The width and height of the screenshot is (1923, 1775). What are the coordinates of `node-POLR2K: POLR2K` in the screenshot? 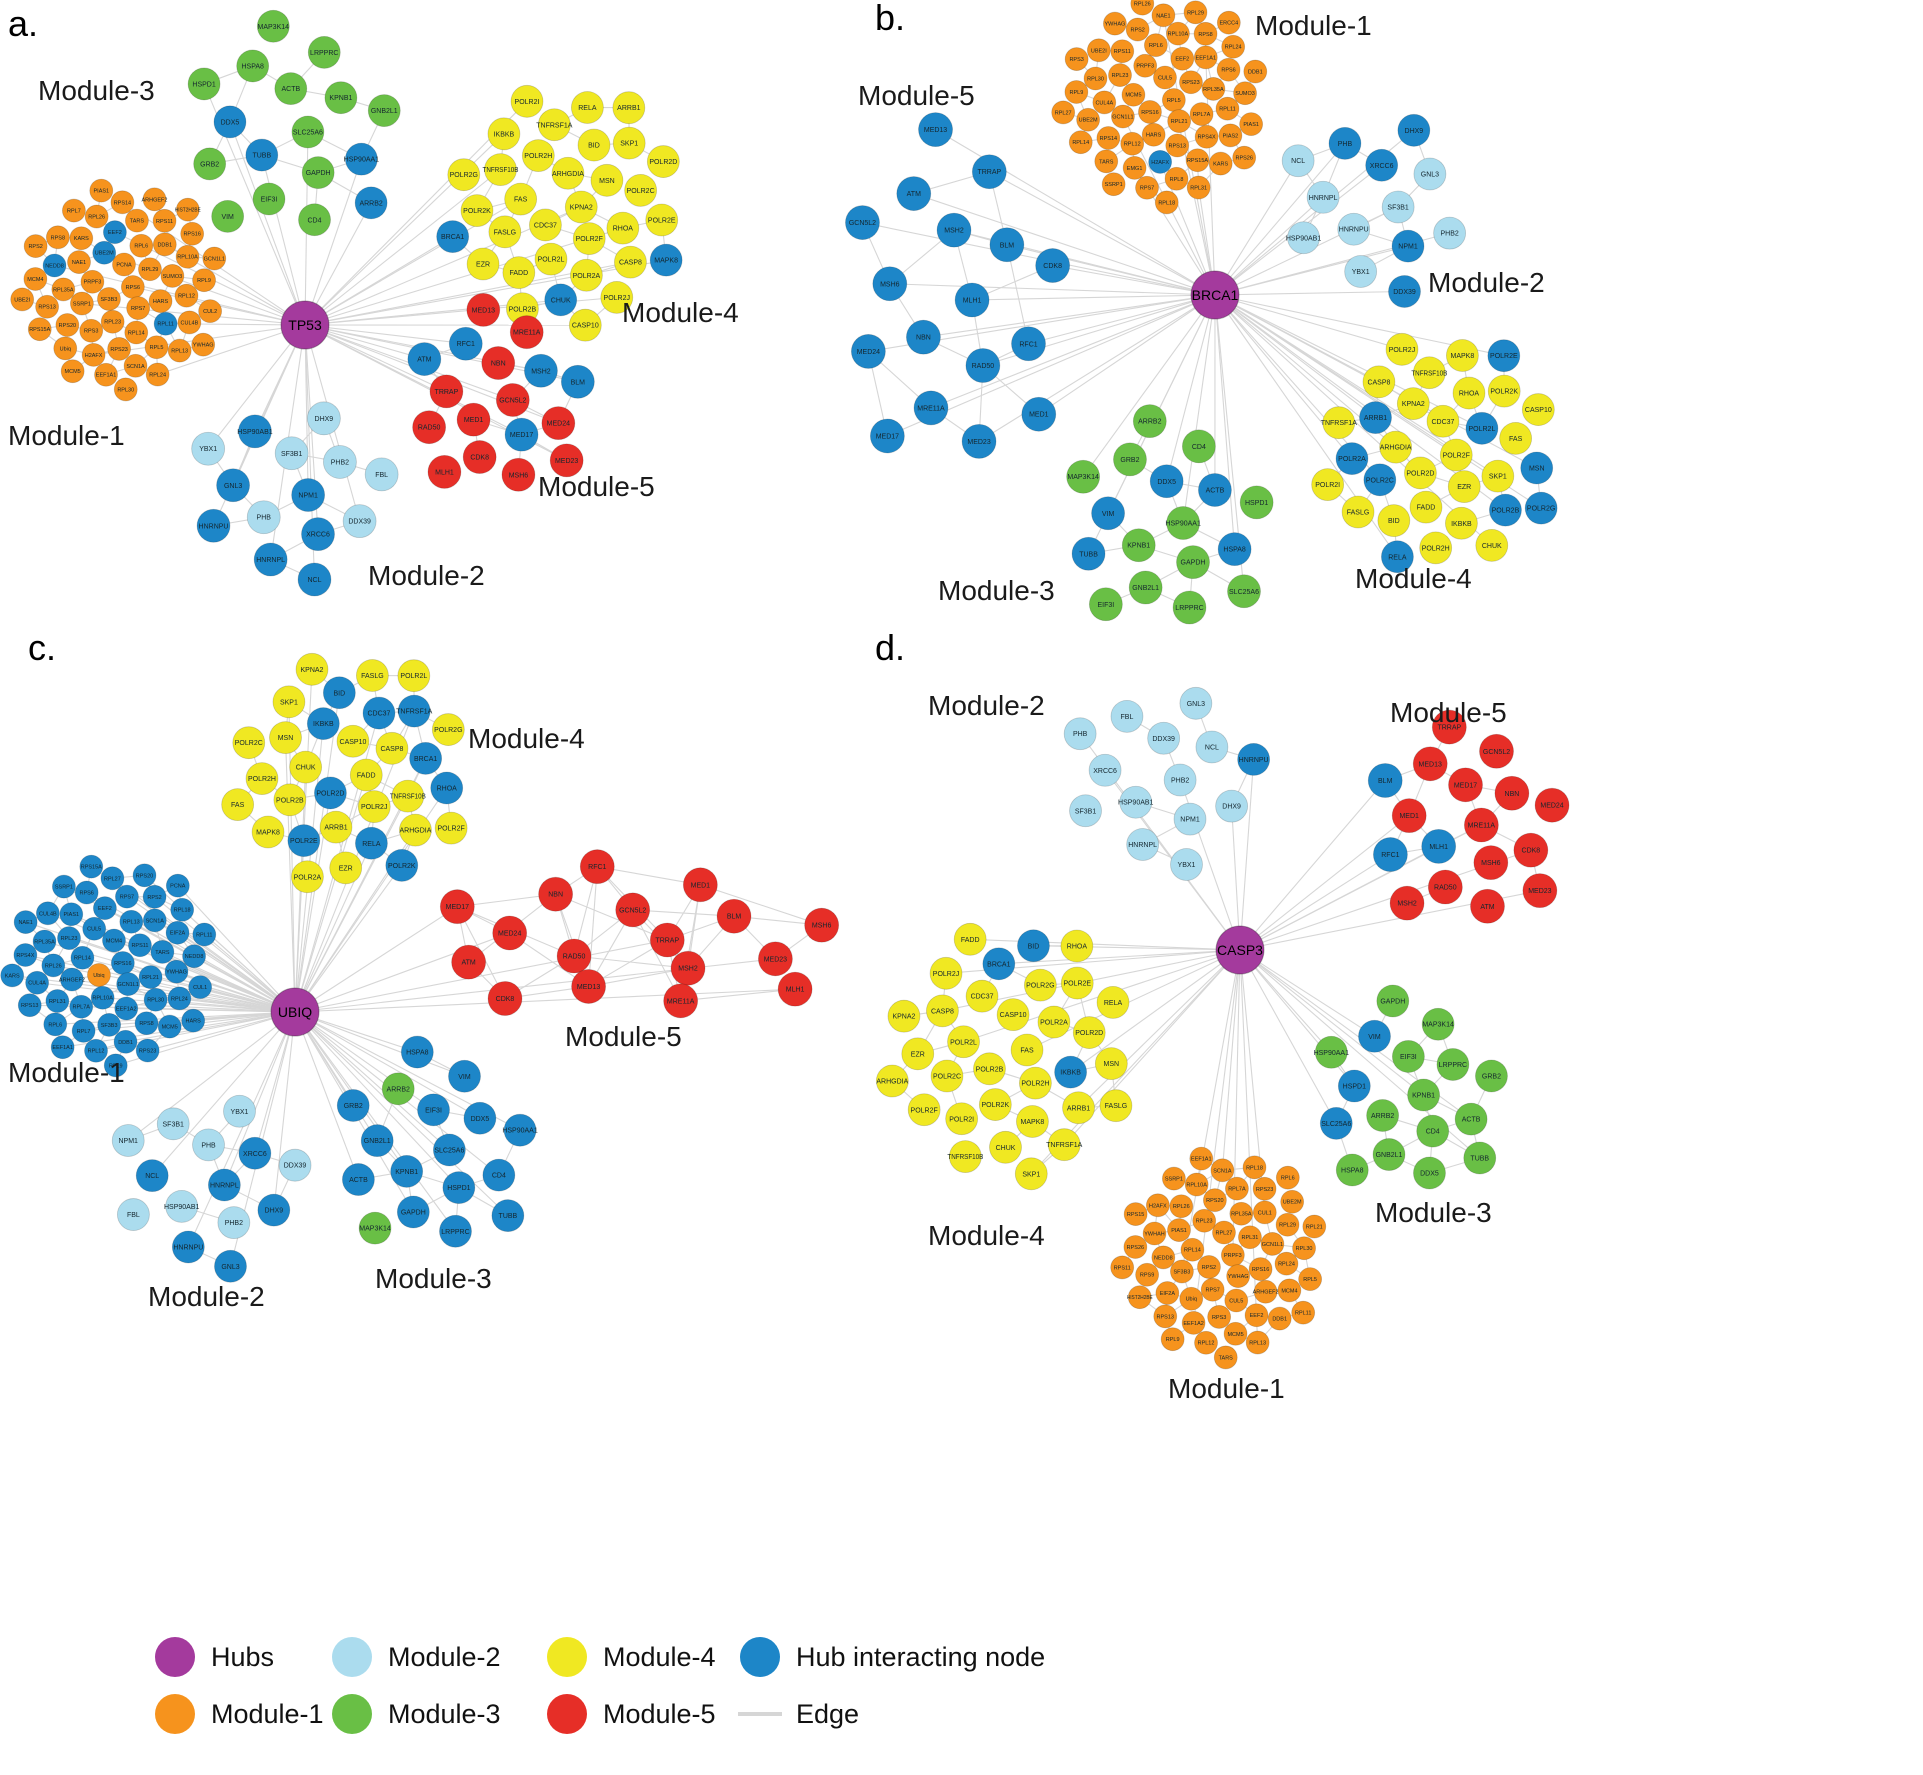 It's located at (477, 211).